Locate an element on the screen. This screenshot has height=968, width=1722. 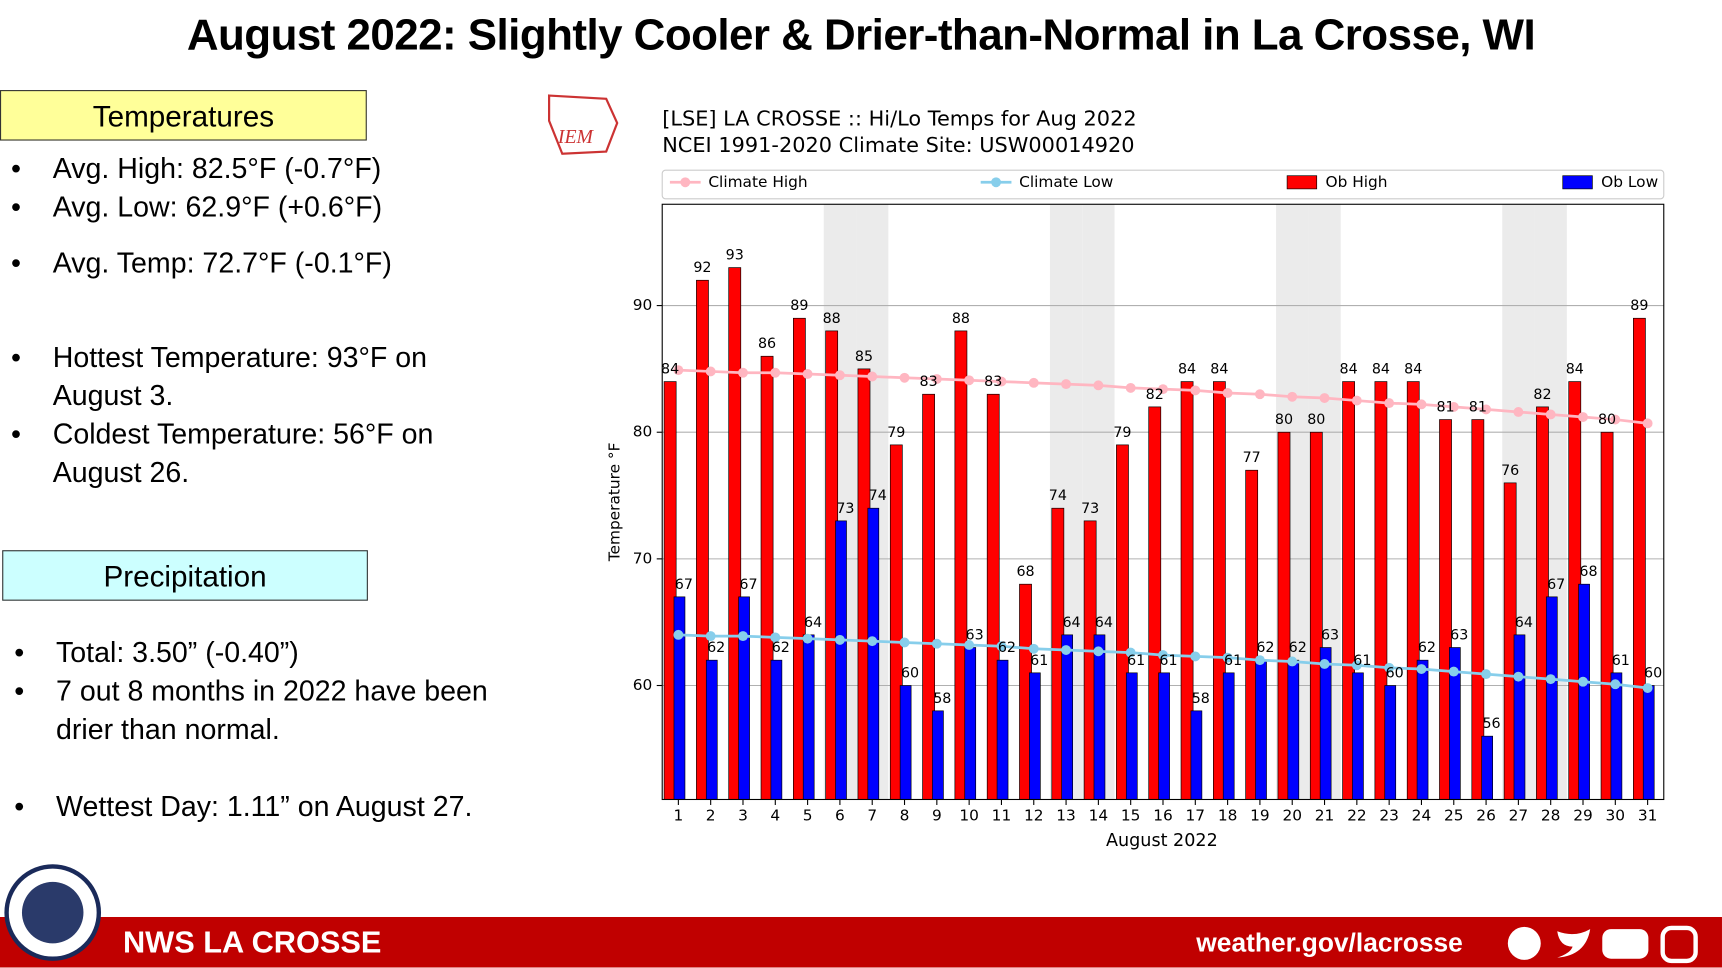
data-label: 67 is located at coordinates (684, 585).